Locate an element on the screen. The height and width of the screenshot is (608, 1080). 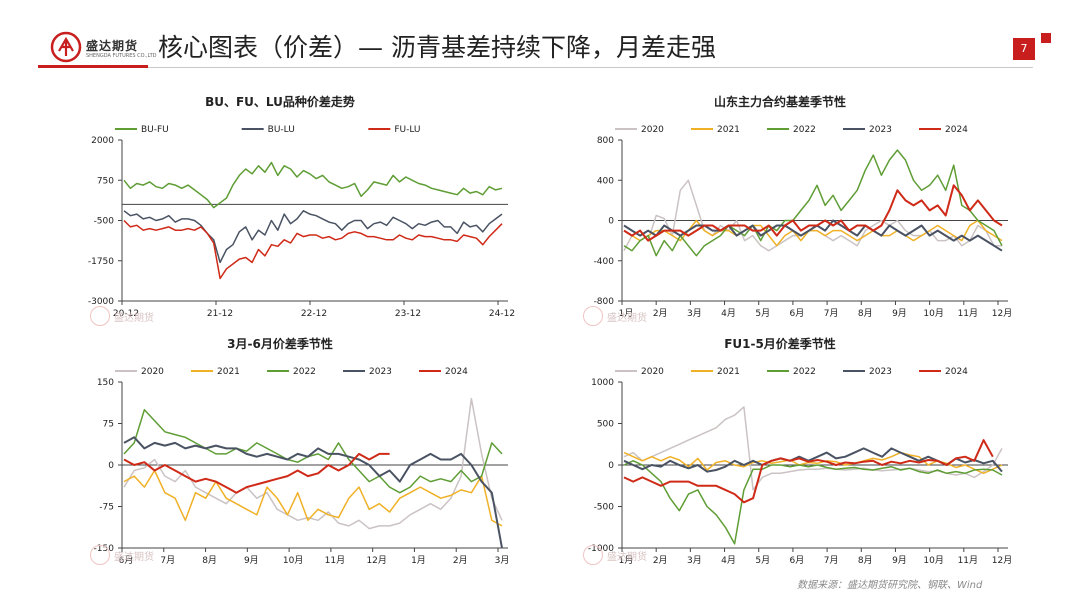
x-tick-label: 24-12 is located at coordinates (502, 314).